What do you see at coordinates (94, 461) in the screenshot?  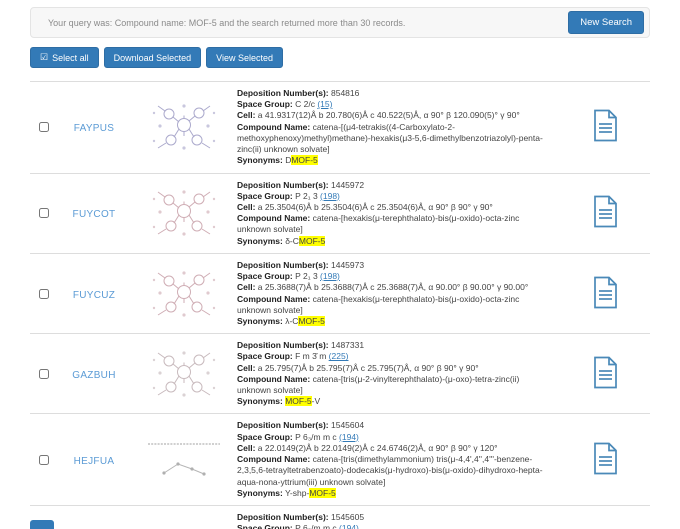 I see `refcode-link: HEJFUA` at bounding box center [94, 461].